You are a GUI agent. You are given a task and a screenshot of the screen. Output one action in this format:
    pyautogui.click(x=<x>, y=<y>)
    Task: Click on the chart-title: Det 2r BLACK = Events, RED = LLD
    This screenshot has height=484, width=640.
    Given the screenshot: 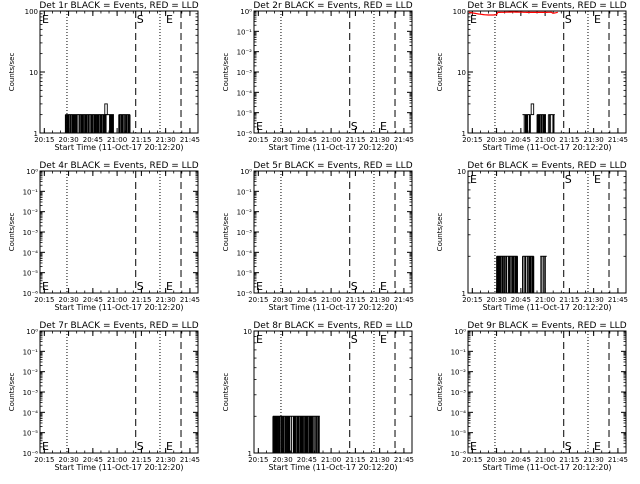 What is the action you would take?
    pyautogui.click(x=332, y=6)
    